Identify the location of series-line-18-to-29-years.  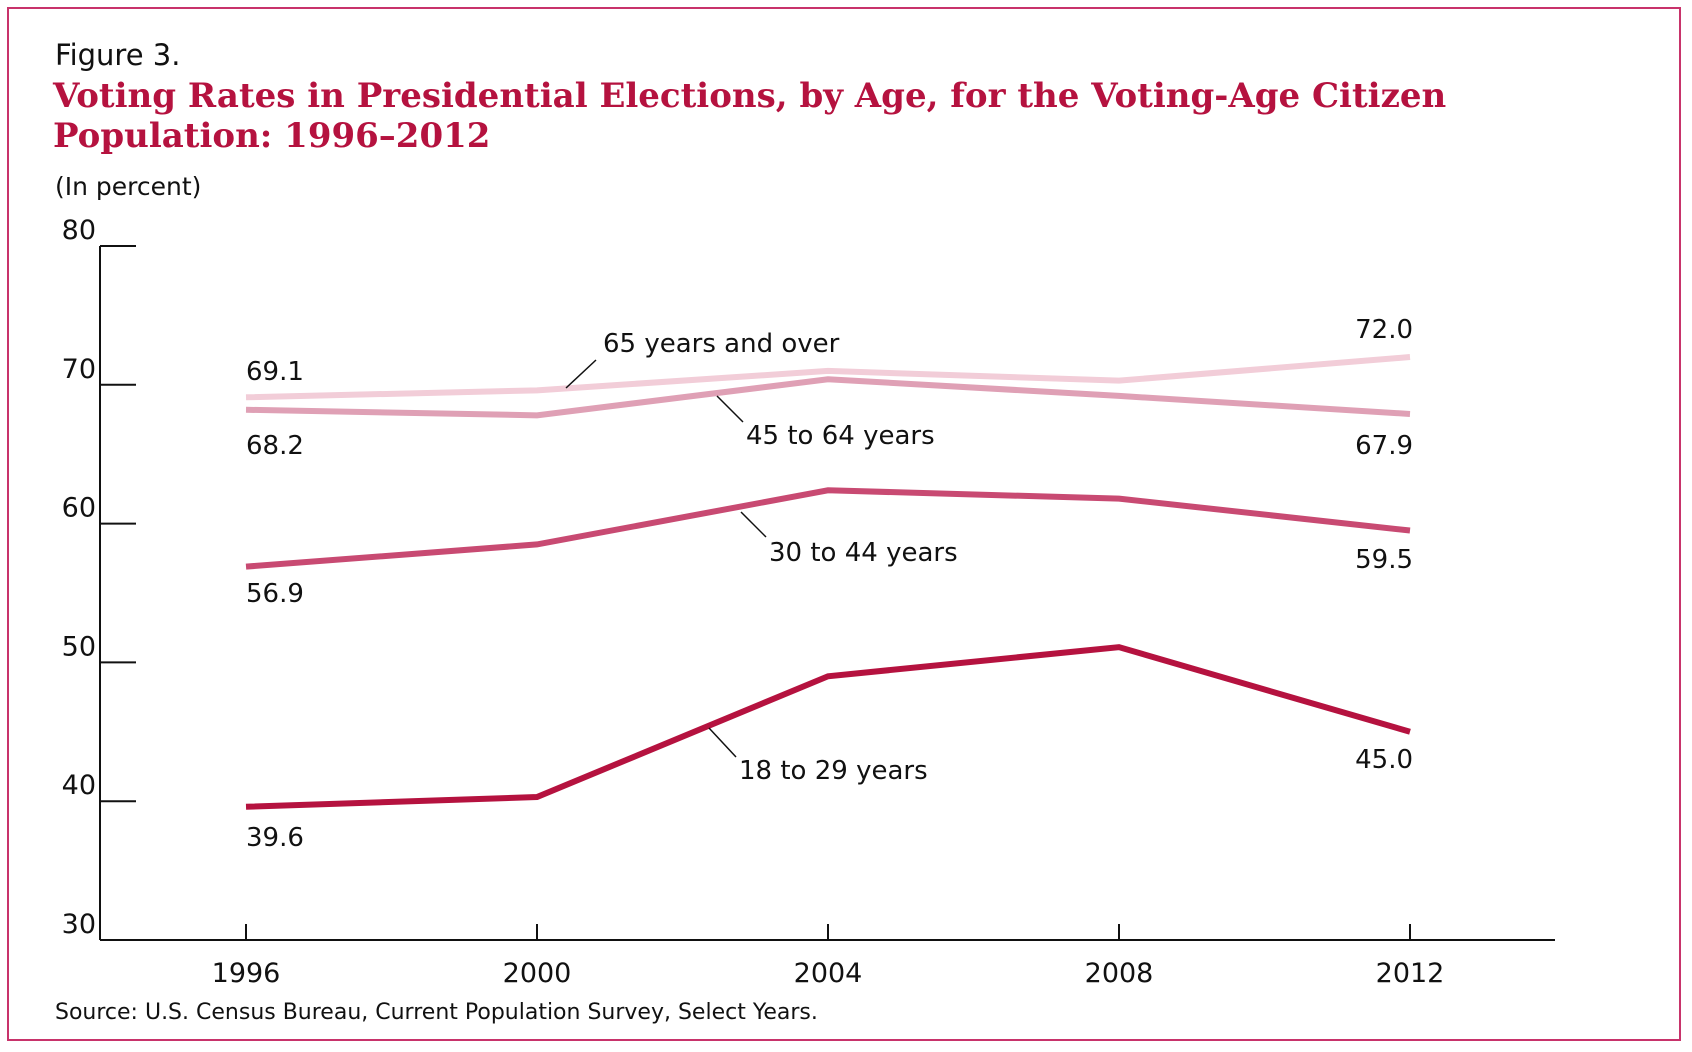
(828, 727).